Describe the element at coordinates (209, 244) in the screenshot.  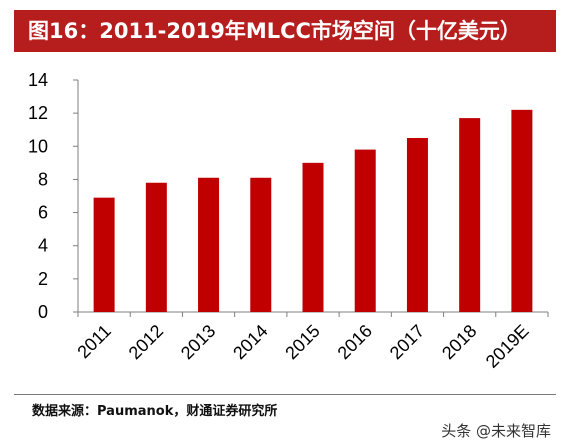
I see `bar-2013` at that location.